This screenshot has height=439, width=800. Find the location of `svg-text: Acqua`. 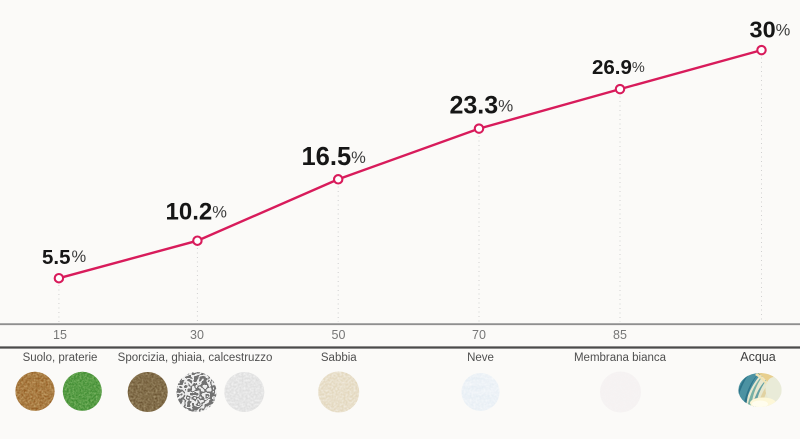

svg-text: Acqua is located at coordinates (757, 357).